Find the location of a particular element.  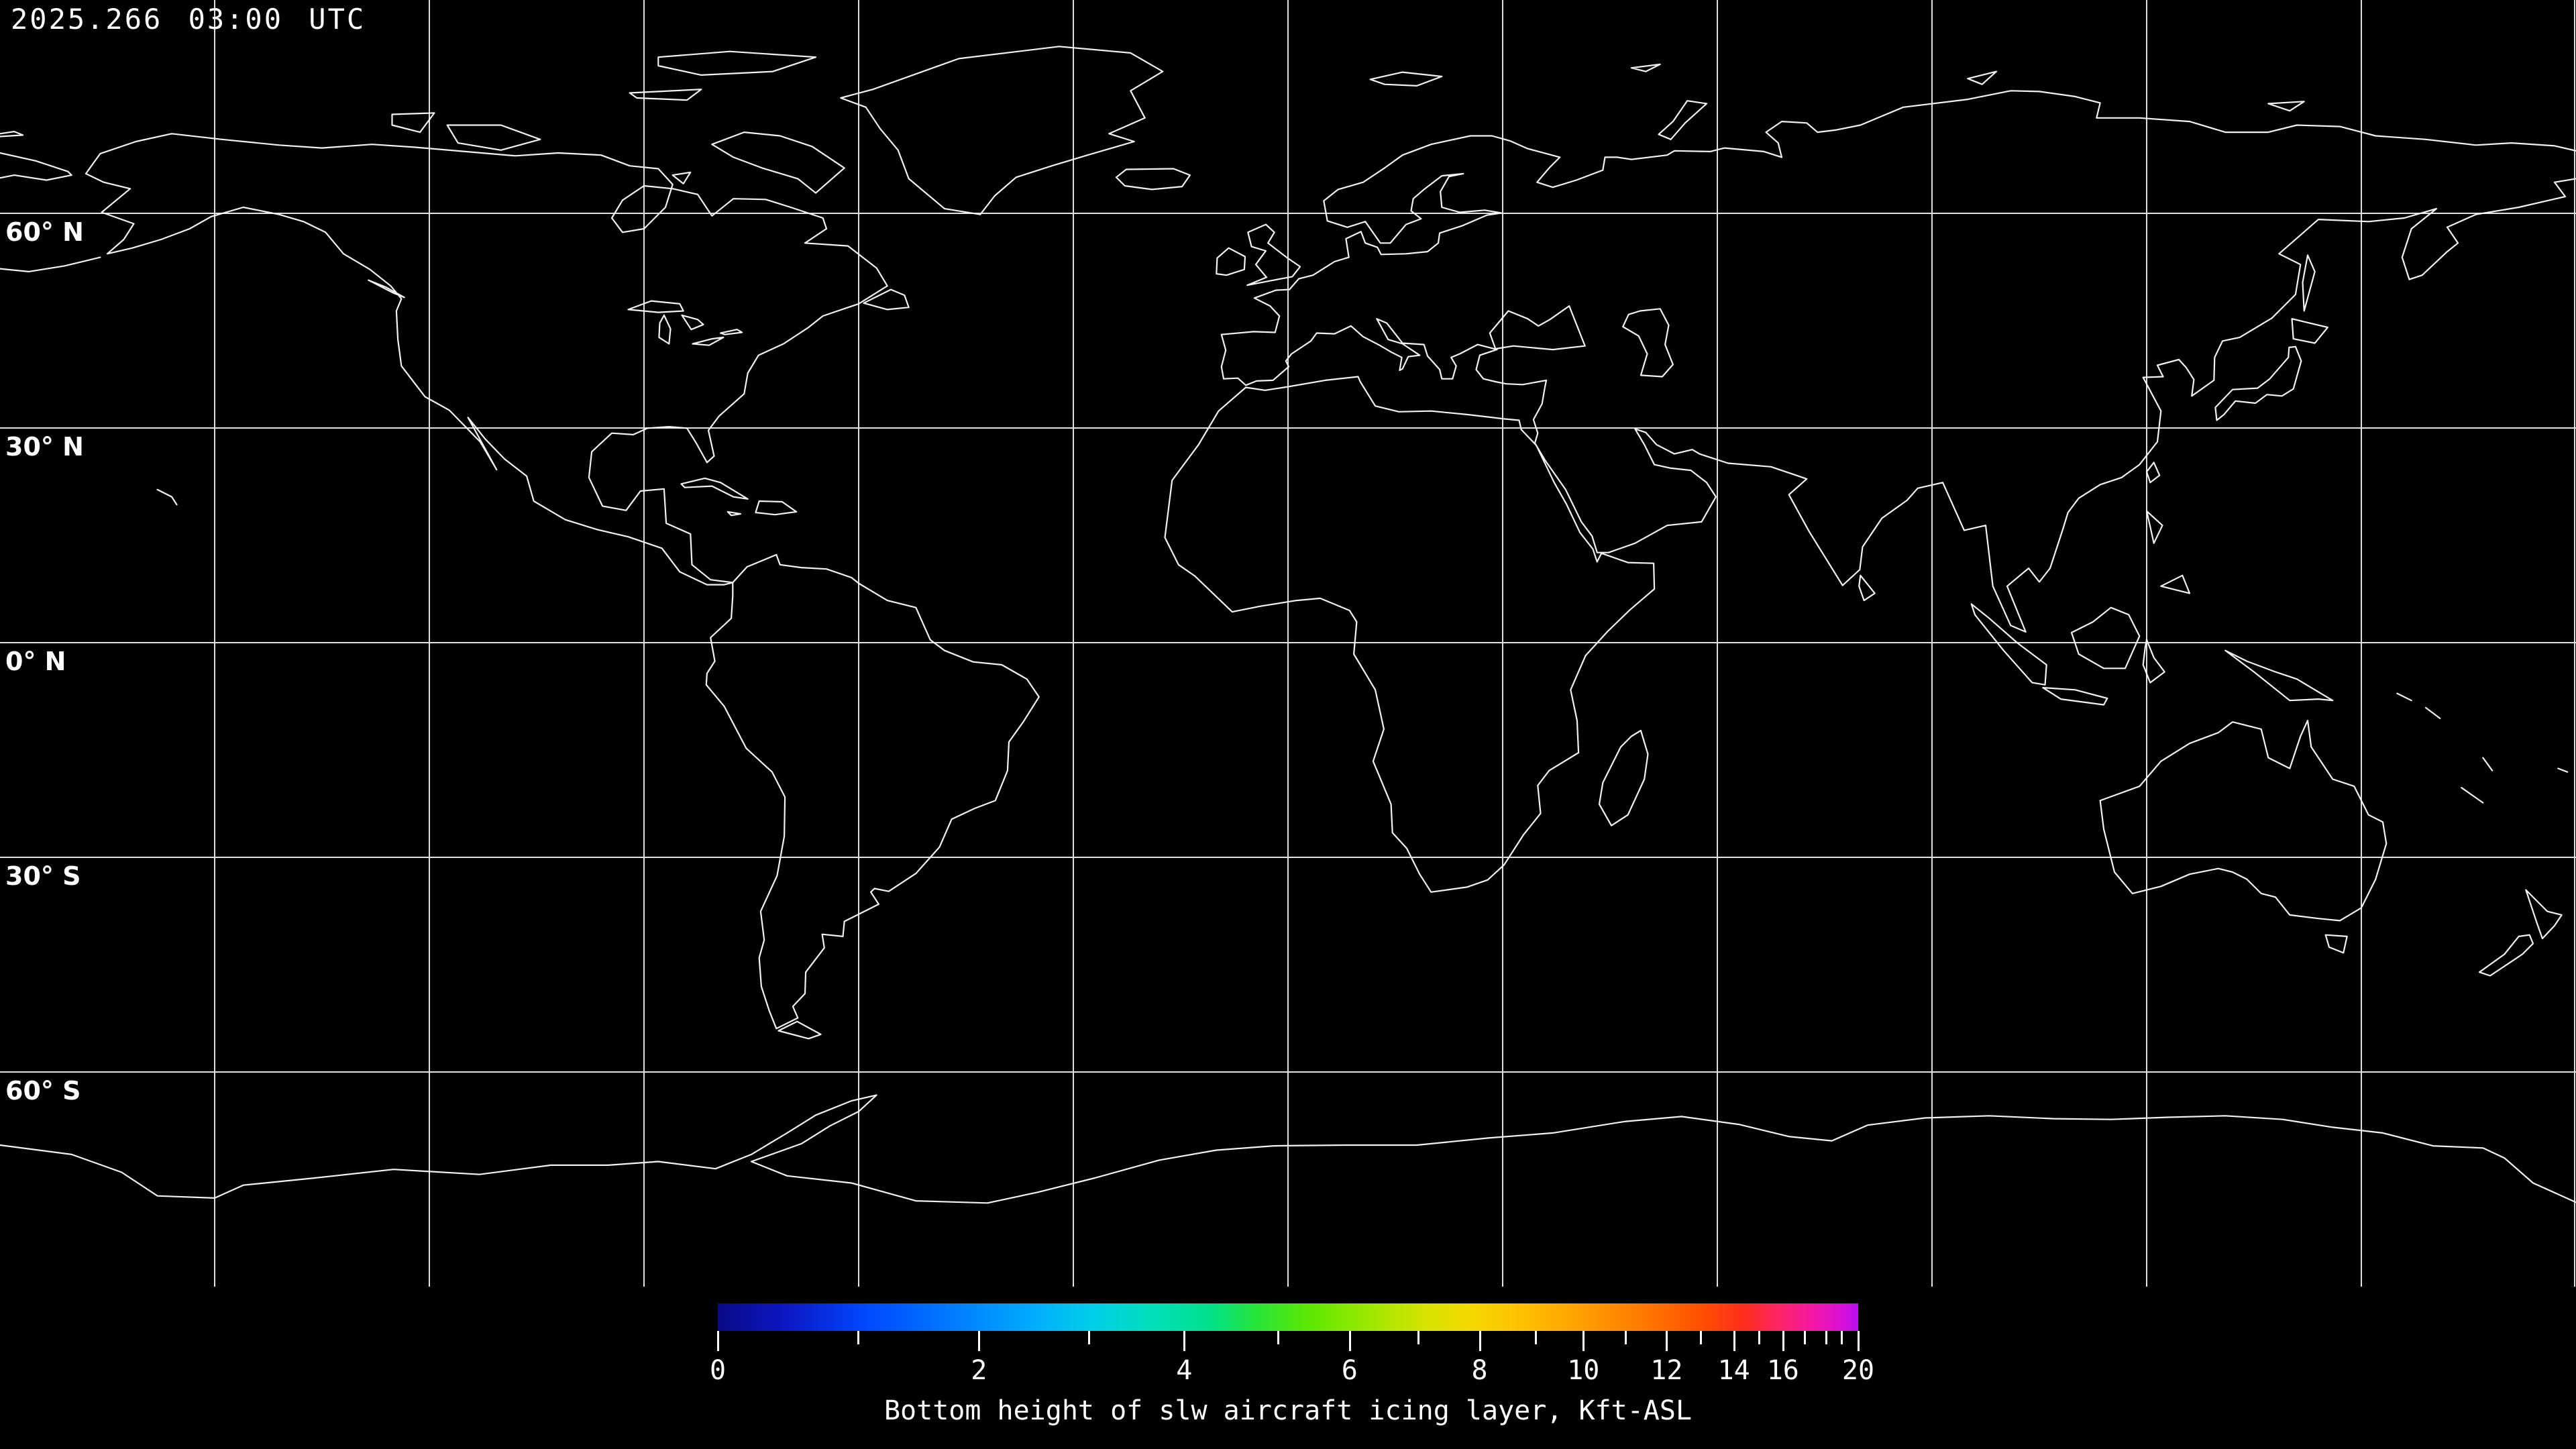

colorbar-tick-label: 20 is located at coordinates (1858, 1370).